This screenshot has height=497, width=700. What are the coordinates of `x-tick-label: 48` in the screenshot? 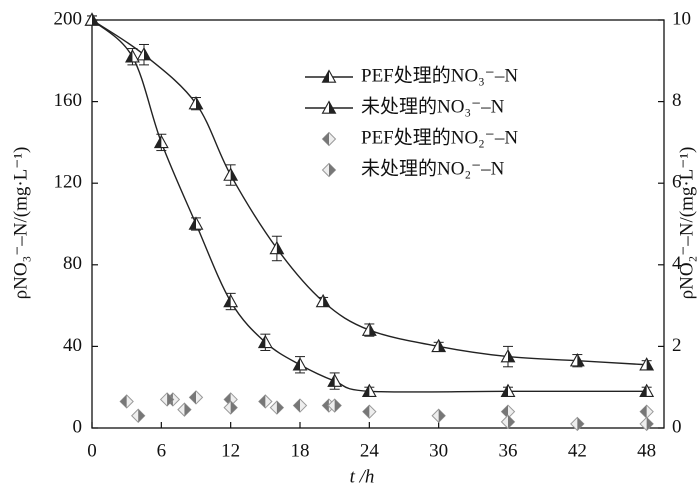 It's located at (646, 450).